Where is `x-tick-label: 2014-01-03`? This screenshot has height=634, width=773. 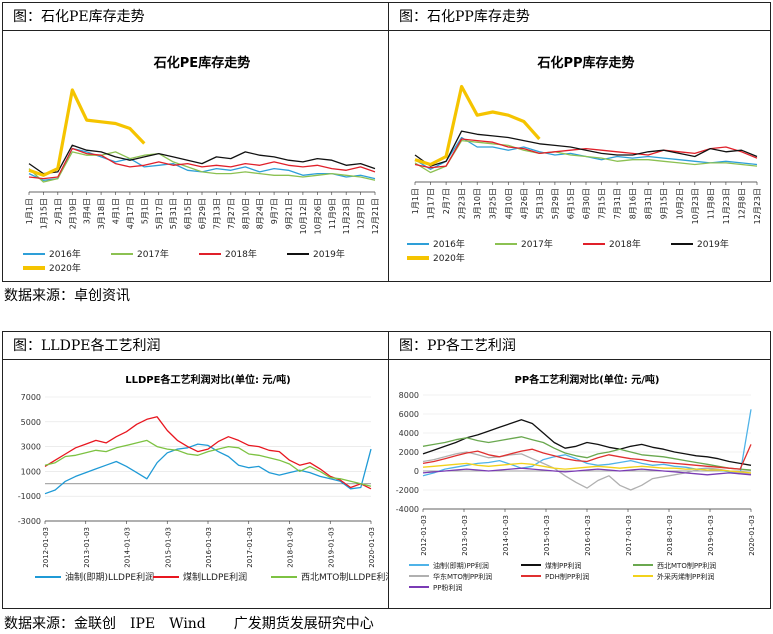
x-tick-label: 2014-01-03 is located at coordinates (506, 535).